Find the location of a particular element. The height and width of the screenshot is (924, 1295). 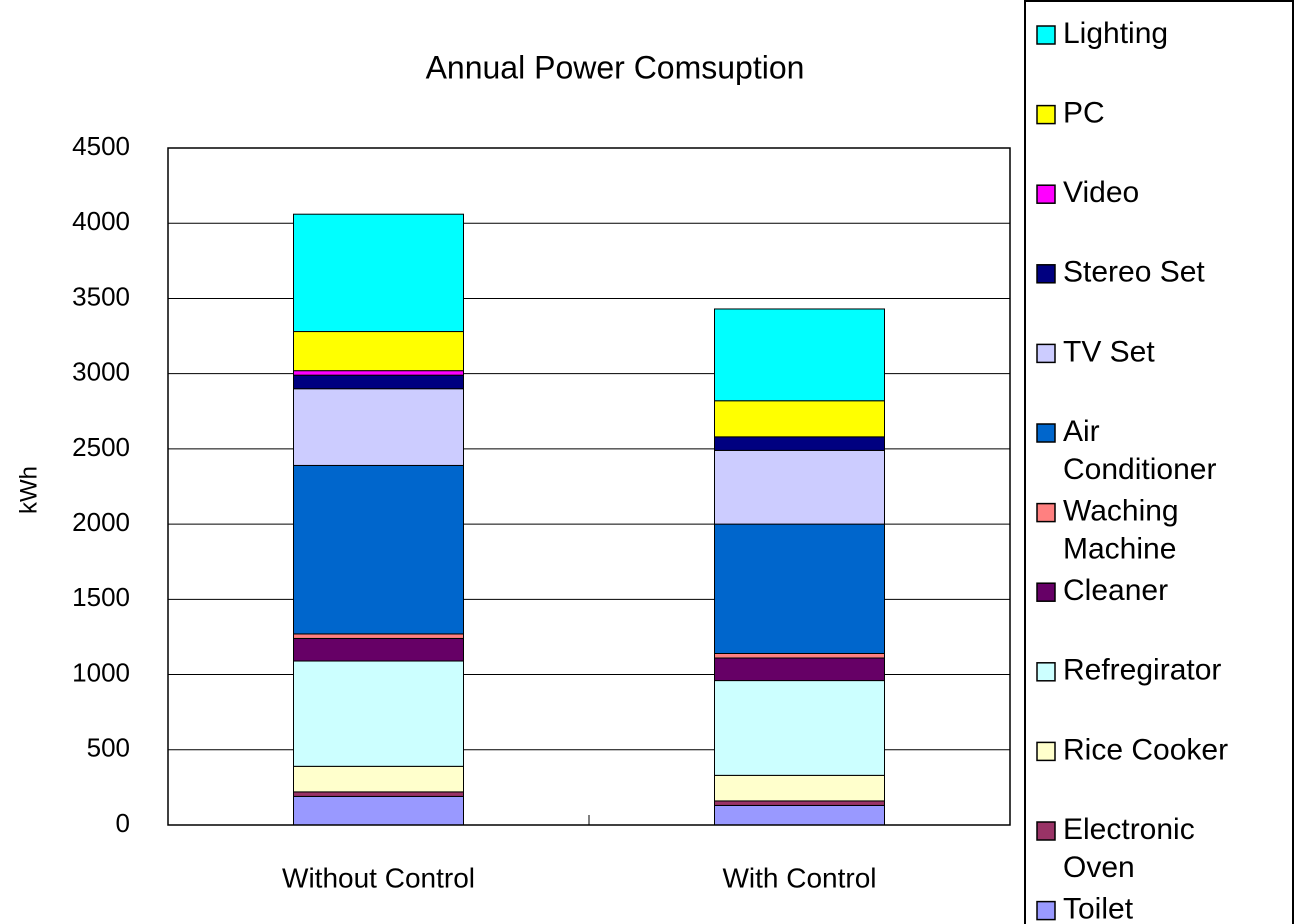

legend-label: Electronic Oven is located at coordinates (1133, 848).